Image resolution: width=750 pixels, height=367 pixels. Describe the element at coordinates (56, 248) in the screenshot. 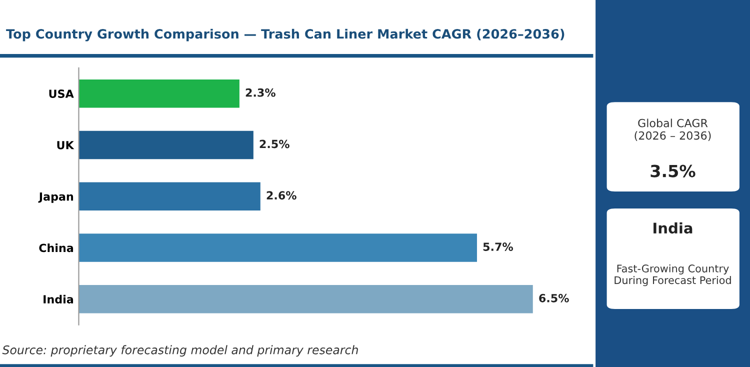

I see `y-tick-label: China` at that location.